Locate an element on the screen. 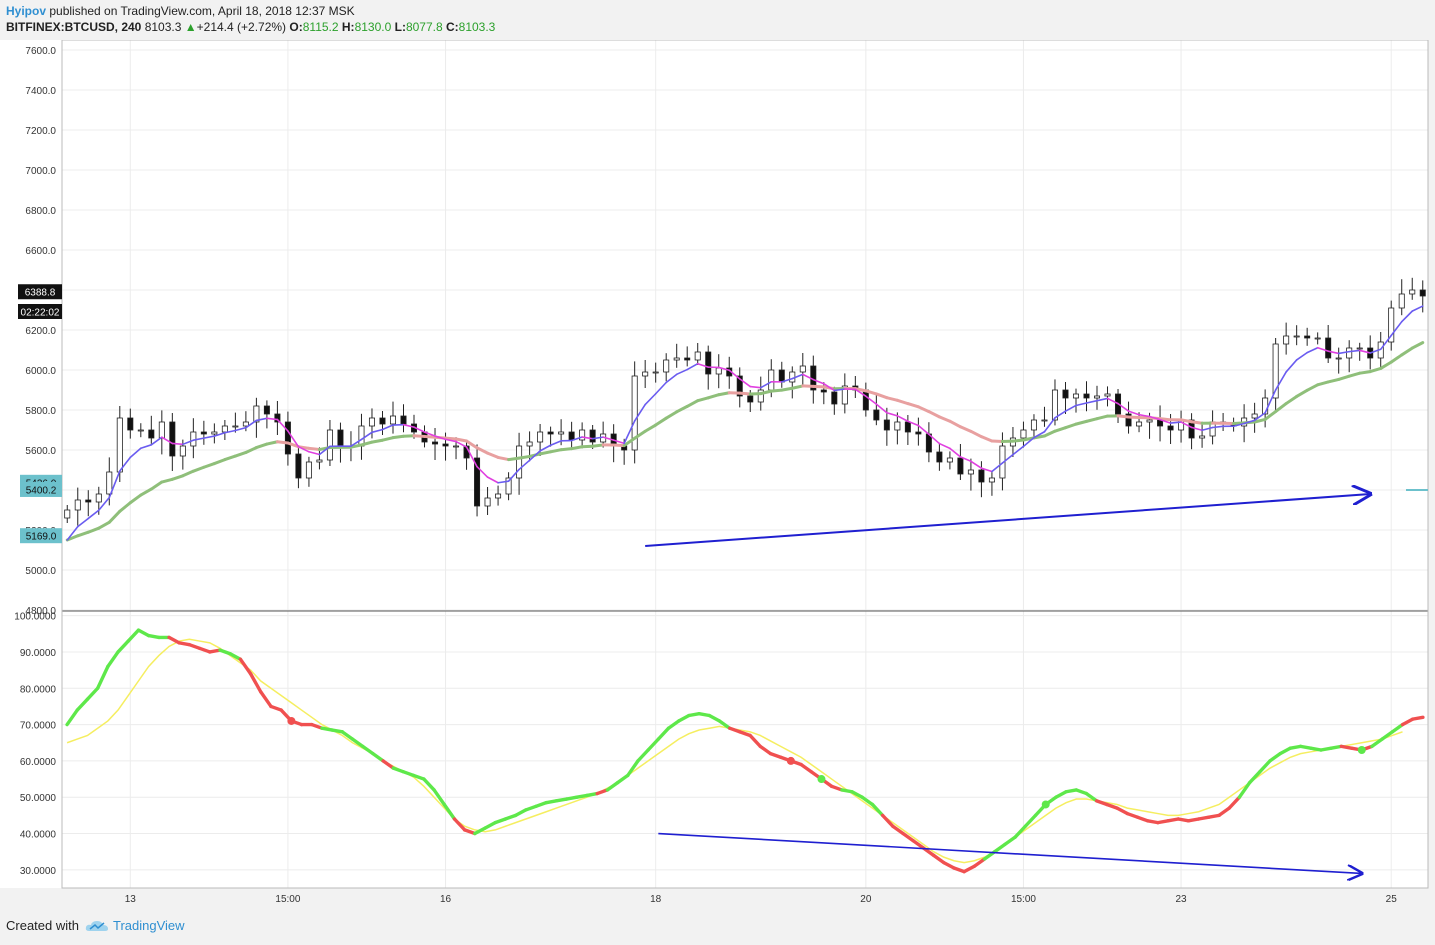  low-label: L: is located at coordinates (400, 27).